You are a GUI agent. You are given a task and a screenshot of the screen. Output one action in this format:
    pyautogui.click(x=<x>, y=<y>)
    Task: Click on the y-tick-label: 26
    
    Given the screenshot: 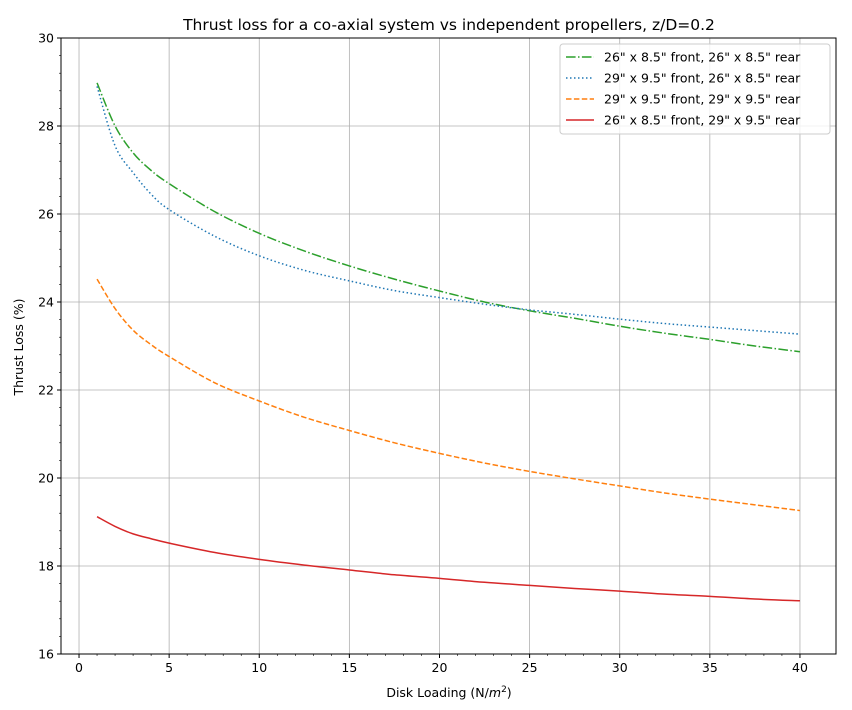 What is the action you would take?
    pyautogui.click(x=46, y=214)
    